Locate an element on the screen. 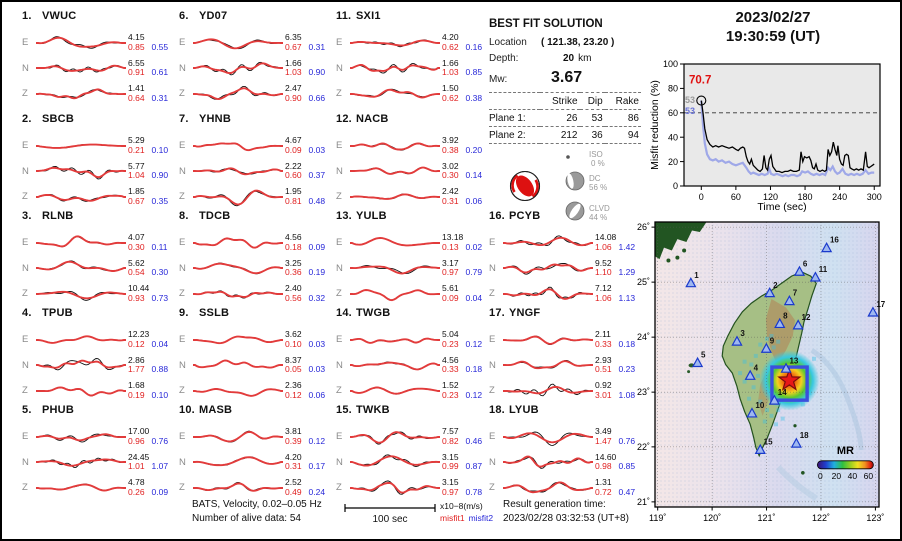 The width and height of the screenshot is (902, 541). peak-amplitude: 2.36 is located at coordinates (293, 385).